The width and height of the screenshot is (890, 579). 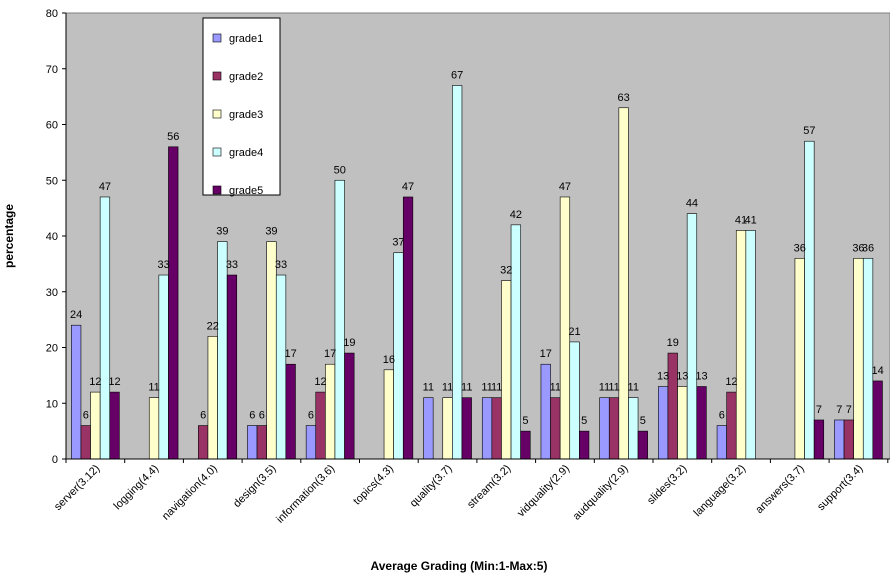 I want to click on data-label: 37, so click(x=398, y=243).